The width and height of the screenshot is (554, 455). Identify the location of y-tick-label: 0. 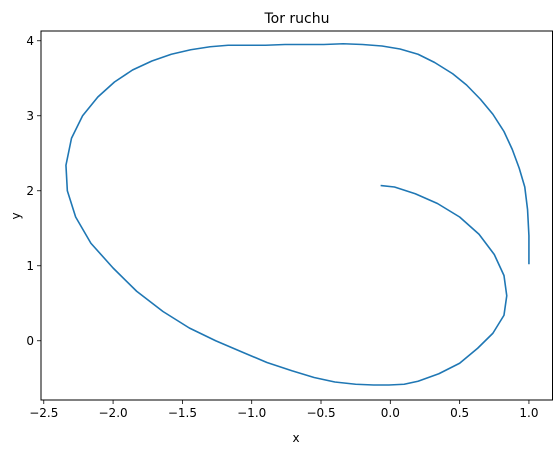
(30, 341).